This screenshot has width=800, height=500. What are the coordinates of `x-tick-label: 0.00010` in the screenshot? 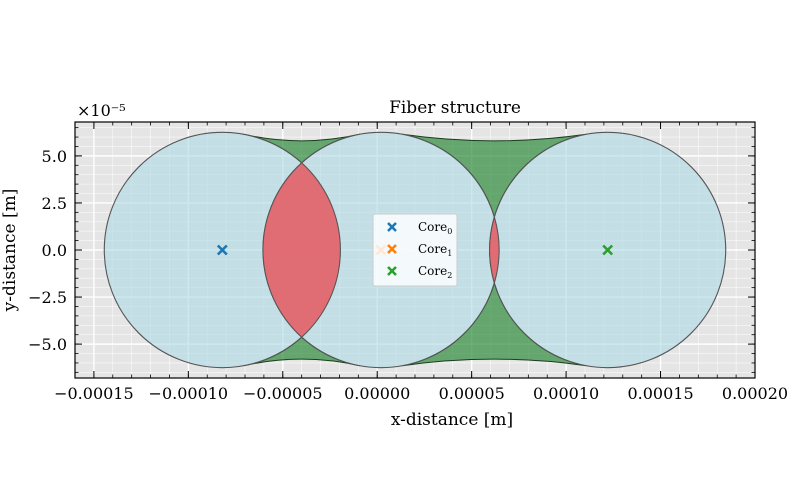 It's located at (566, 393).